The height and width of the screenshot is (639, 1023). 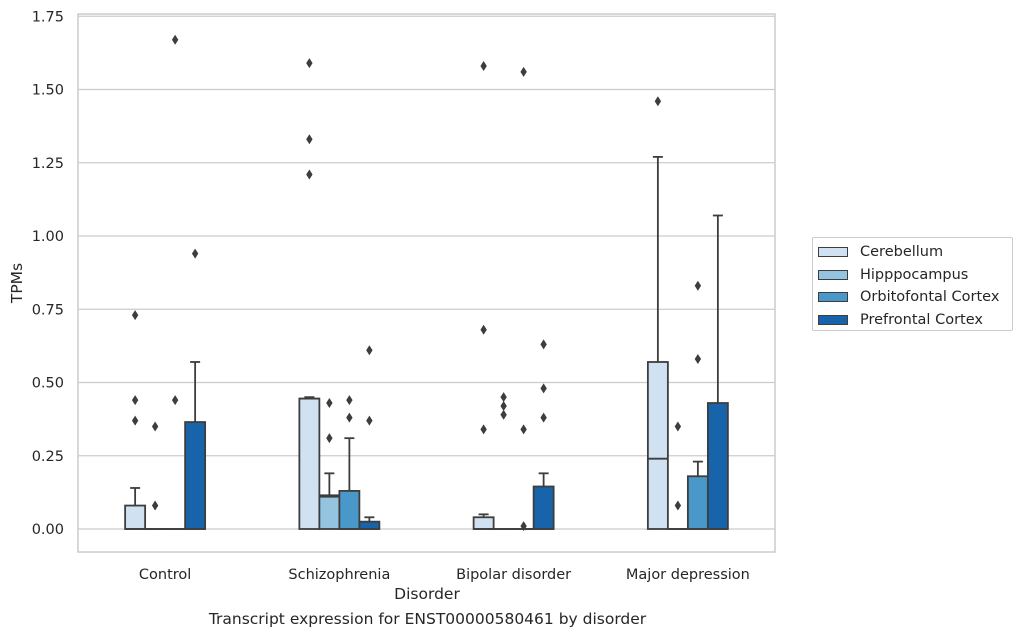 I want to click on legend-label: Orbitofontal Cortex, so click(x=930, y=297).